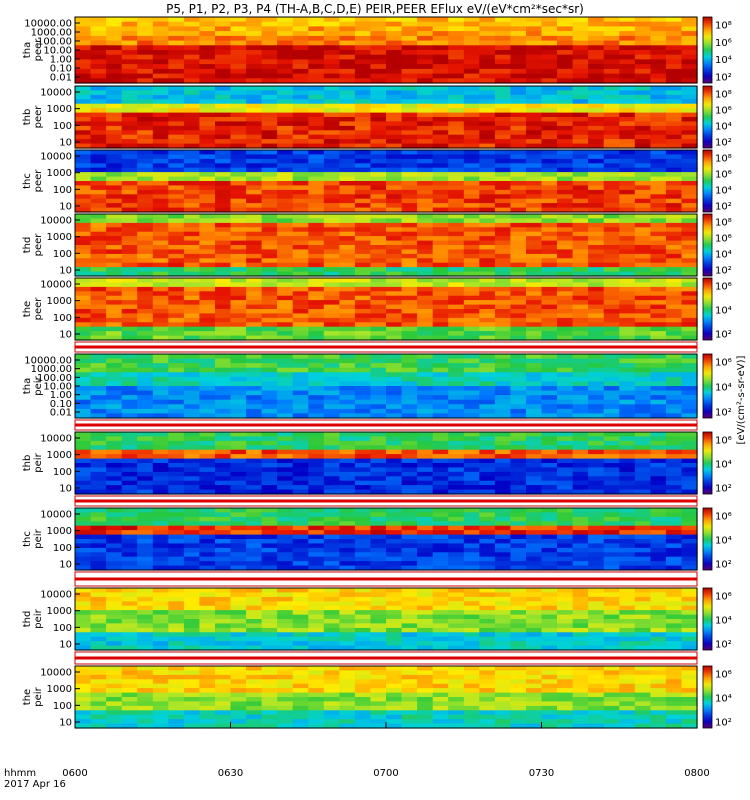 This screenshot has width=750, height=800. Describe the element at coordinates (723, 239) in the screenshot. I see `colorbar-tick-label: 10⁶` at that location.